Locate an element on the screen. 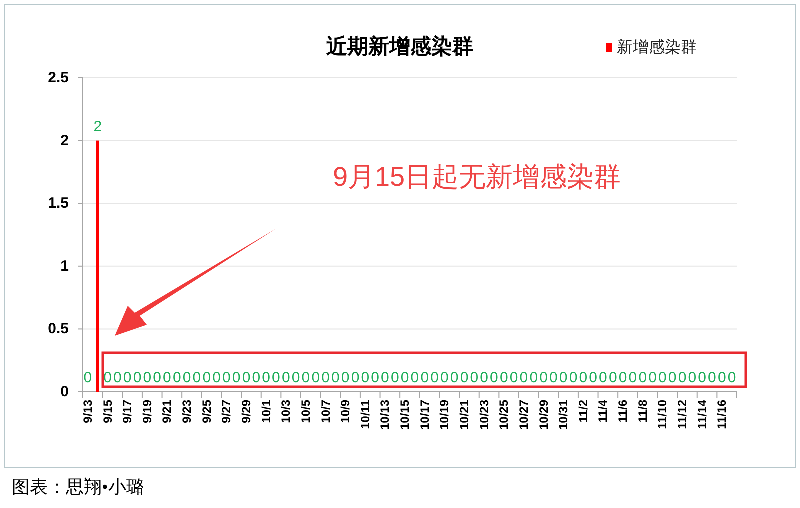 This screenshot has height=508, width=800. x-tick-label: 10/11 is located at coordinates (365, 415).